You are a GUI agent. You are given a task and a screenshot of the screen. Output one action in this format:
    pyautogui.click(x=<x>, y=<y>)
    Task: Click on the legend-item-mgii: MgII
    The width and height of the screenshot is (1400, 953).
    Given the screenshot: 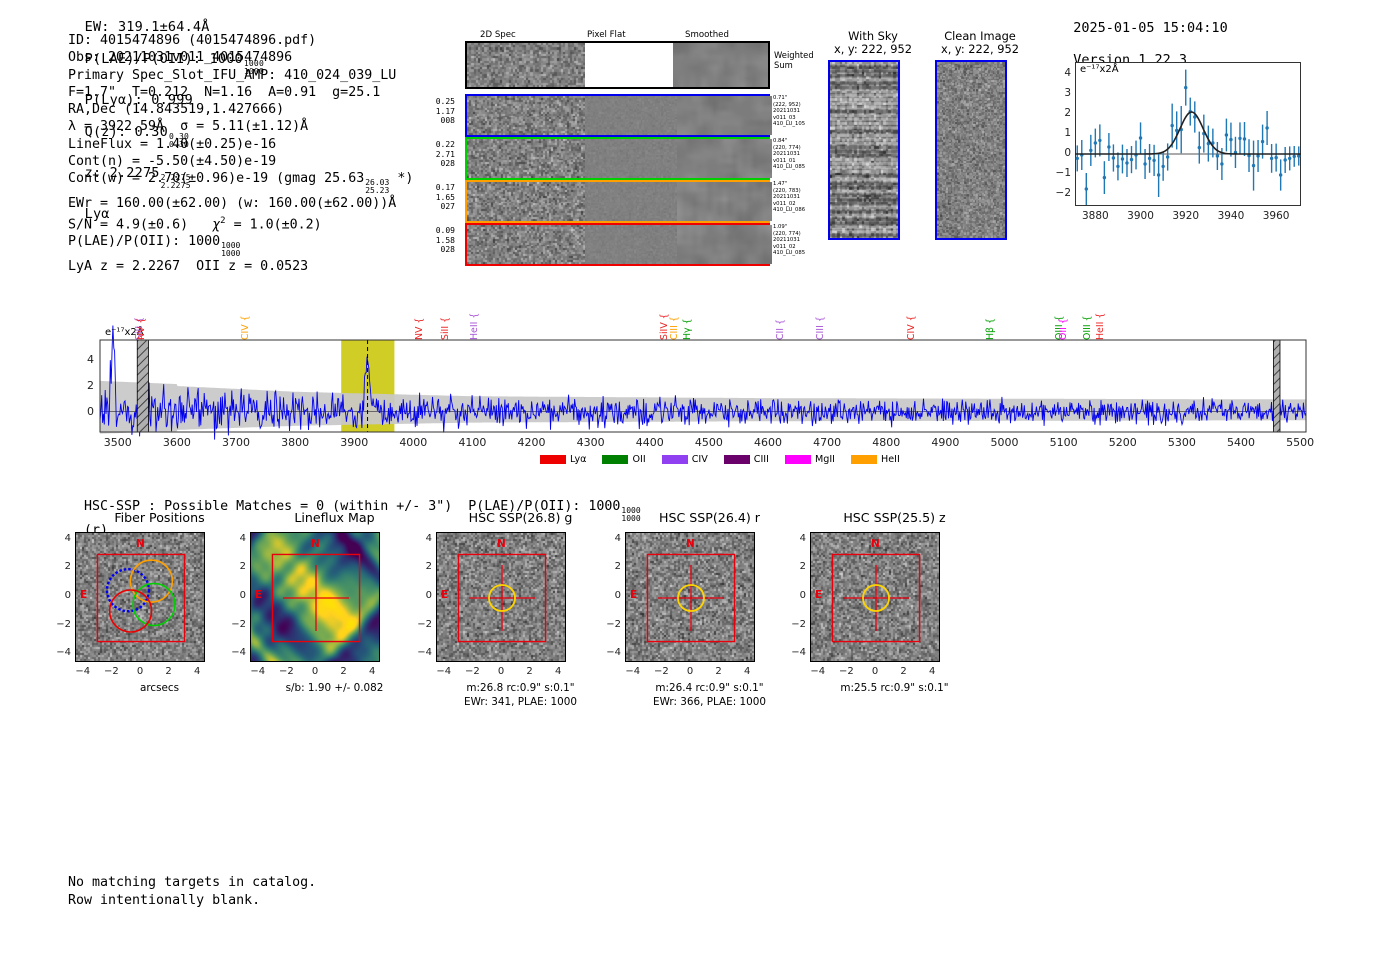 What is the action you would take?
    pyautogui.click(x=809, y=459)
    